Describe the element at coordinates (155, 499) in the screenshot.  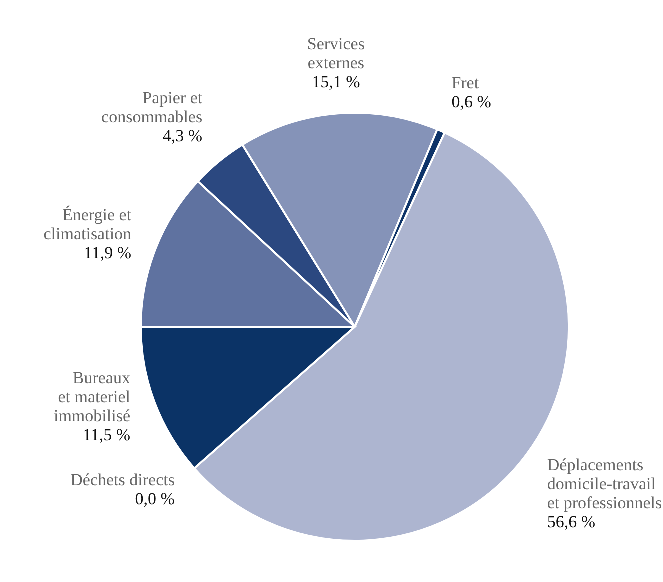
I see `text: 0,0 %` at that location.